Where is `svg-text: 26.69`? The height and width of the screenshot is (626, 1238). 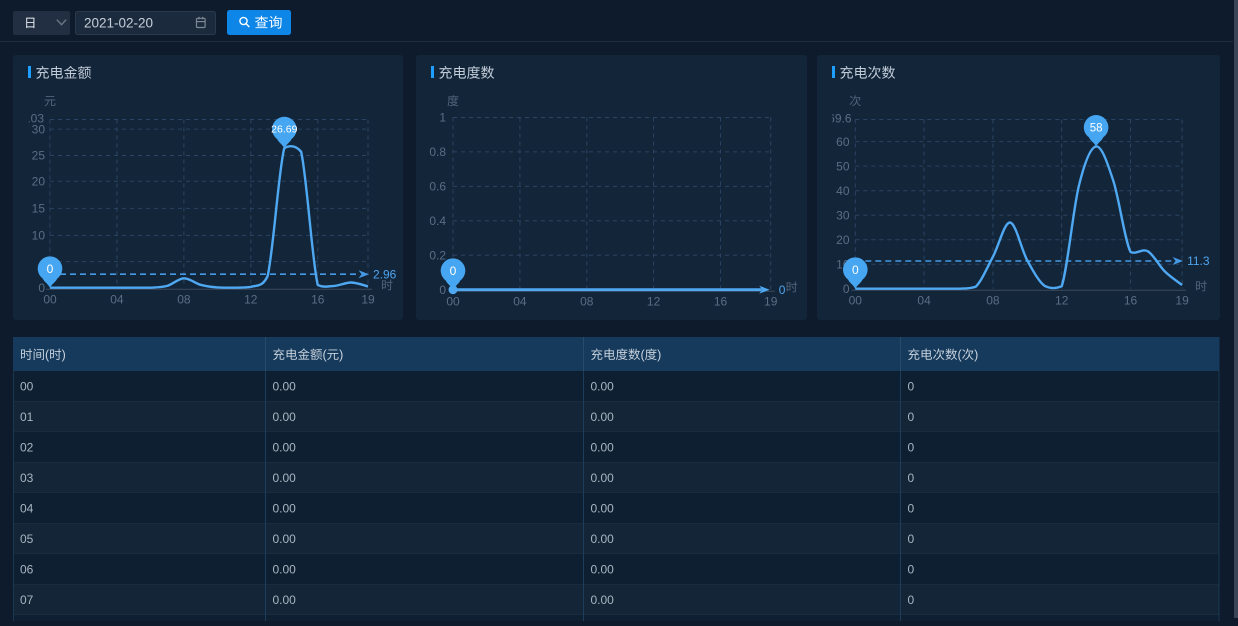
svg-text: 26.69 is located at coordinates (284, 130).